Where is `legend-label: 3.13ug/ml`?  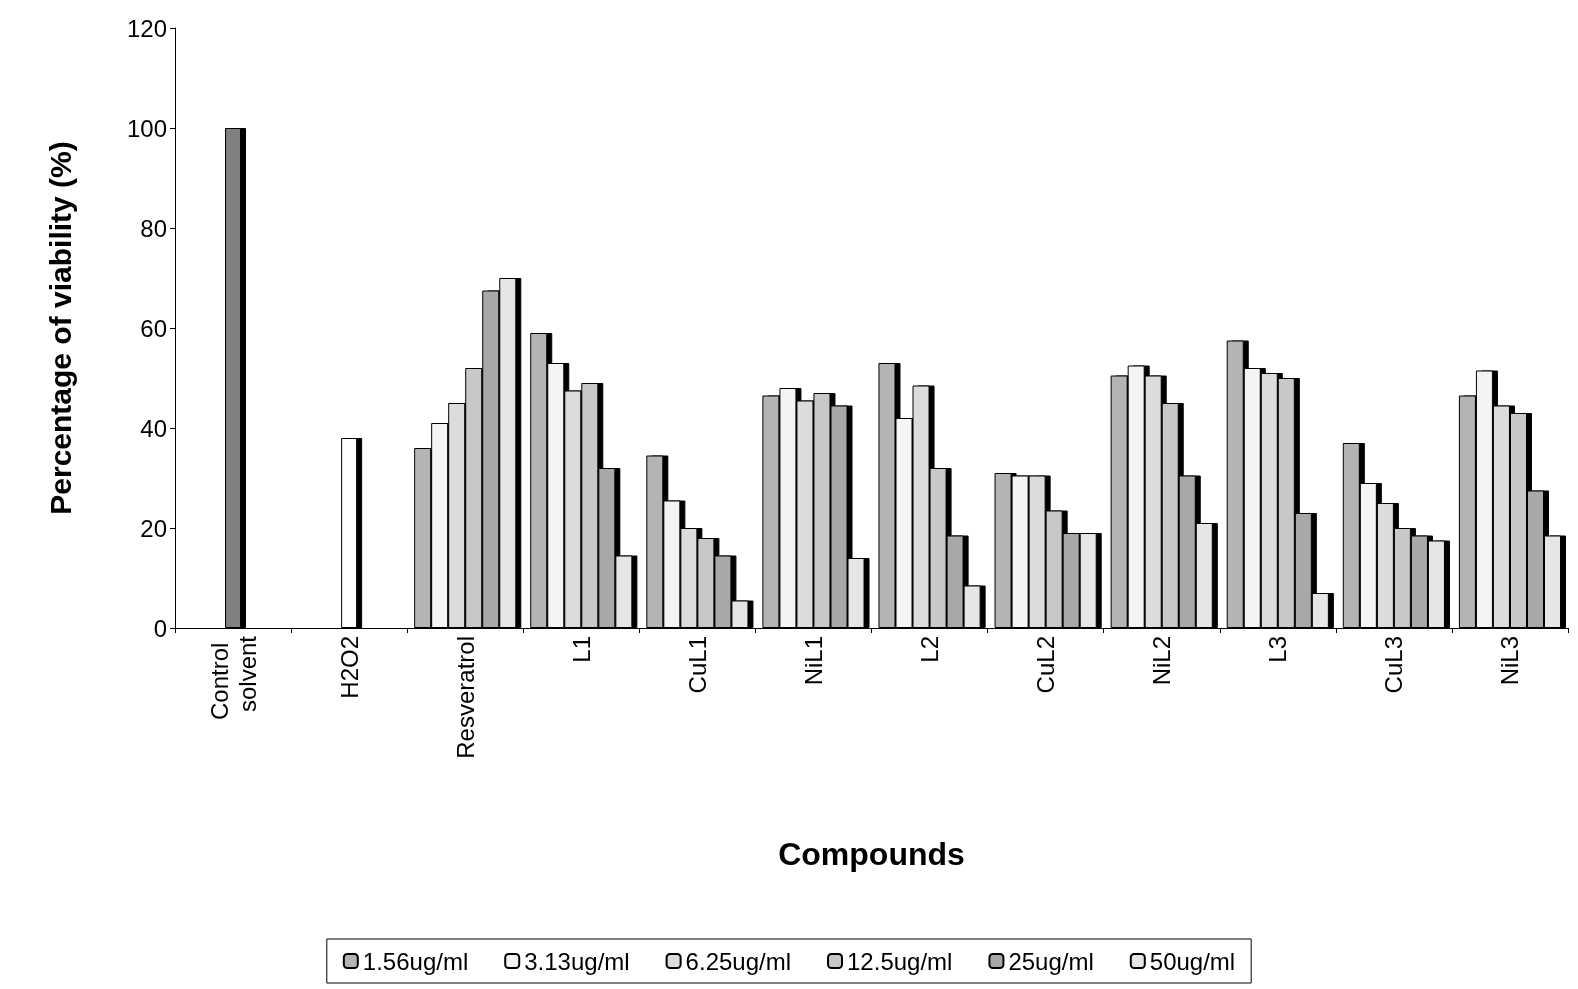
legend-label: 3.13ug/ml is located at coordinates (577, 961).